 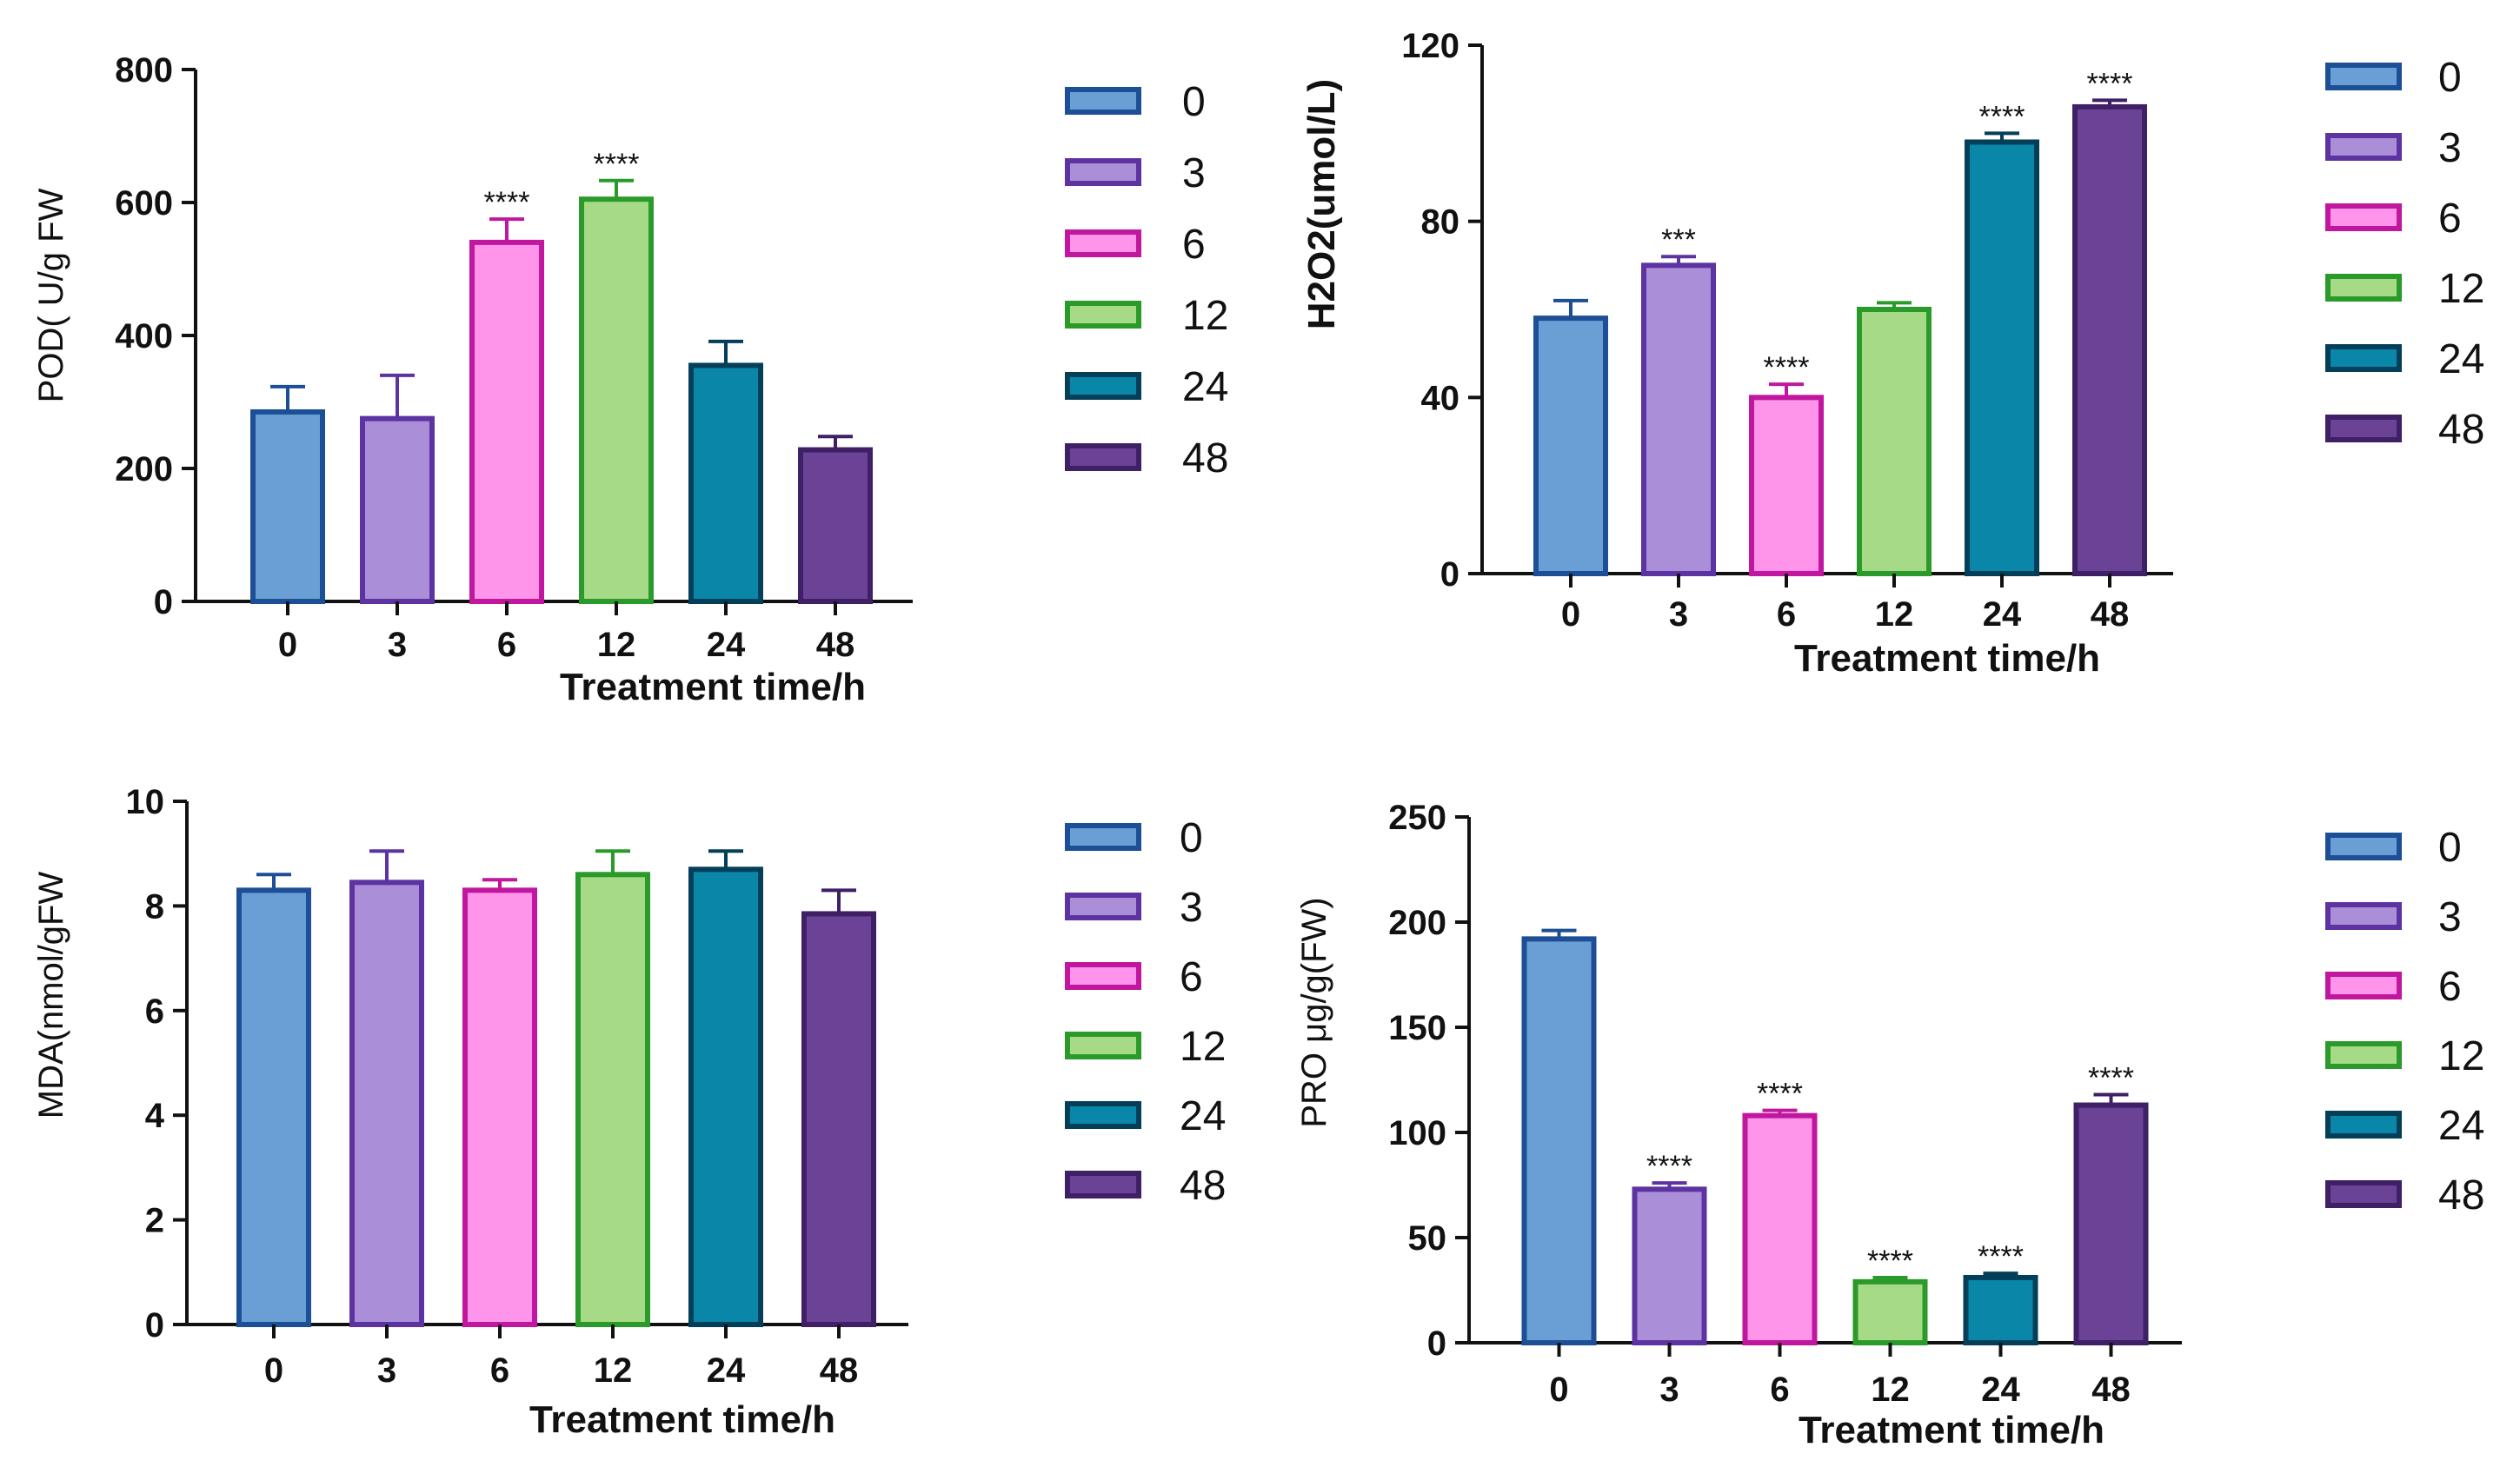 I want to click on y-tick-label: 150, so click(x=1417, y=1028).